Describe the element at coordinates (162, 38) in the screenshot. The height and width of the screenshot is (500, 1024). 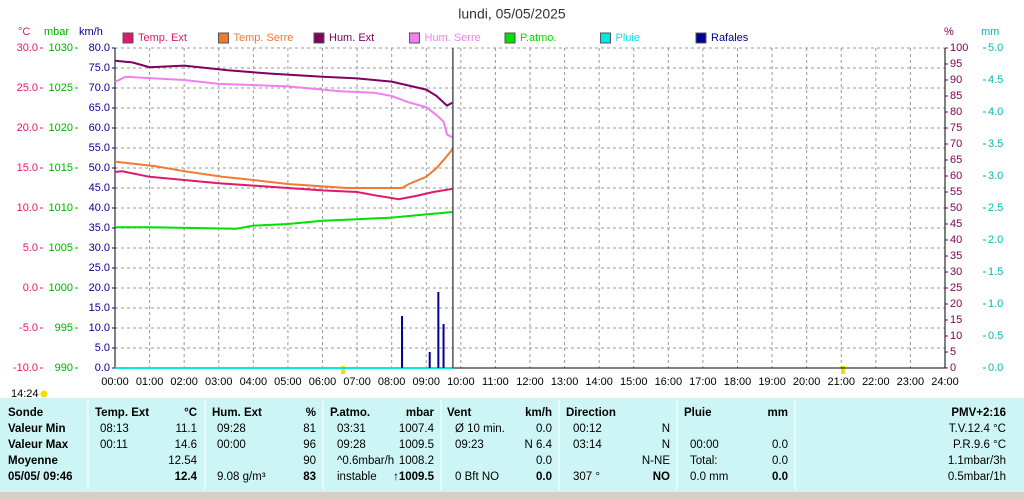
I see `legend-label: Temp. Ext` at that location.